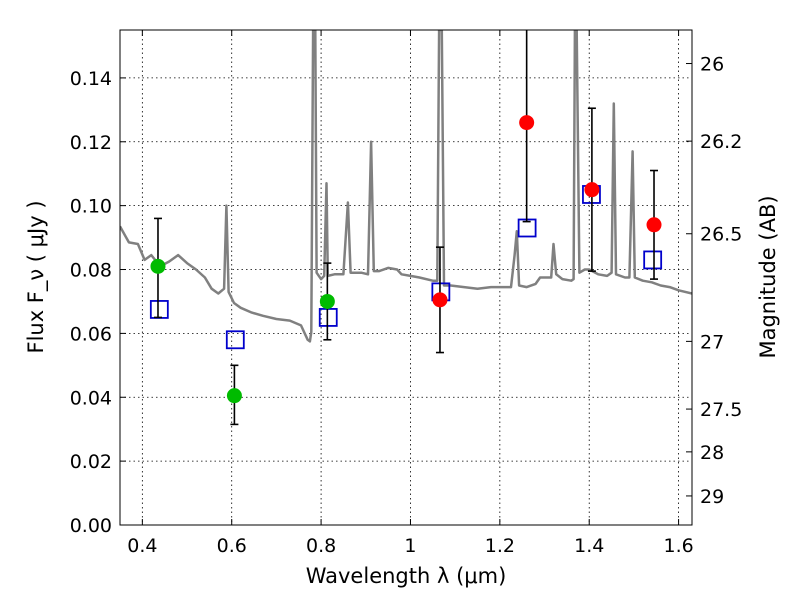 The height and width of the screenshot is (600, 800). Describe the element at coordinates (721, 410) in the screenshot. I see `y2-tick-label: 27.5` at that location.